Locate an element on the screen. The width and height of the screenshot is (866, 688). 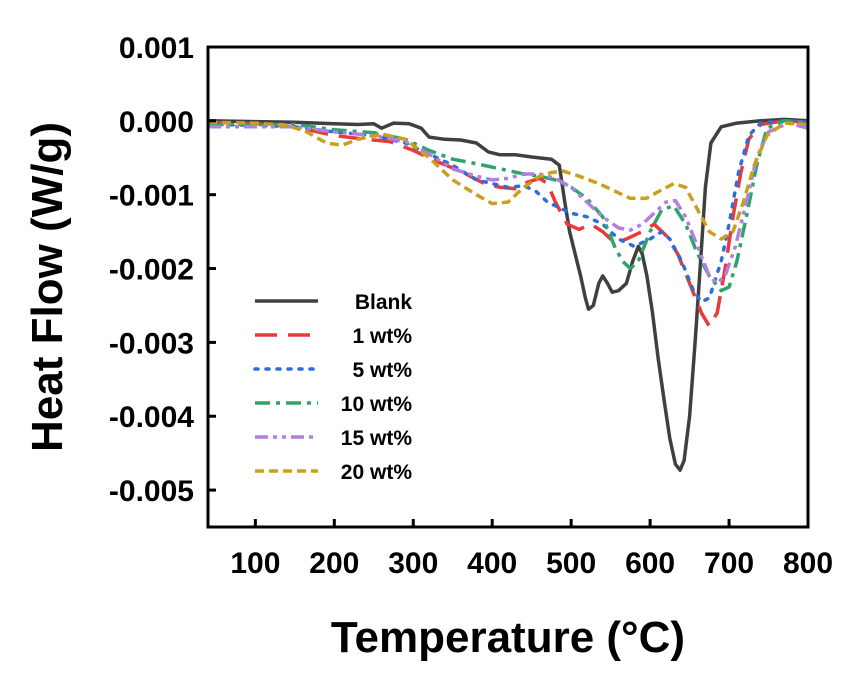
legend-label-5: 20 wt% is located at coordinates (377, 472).